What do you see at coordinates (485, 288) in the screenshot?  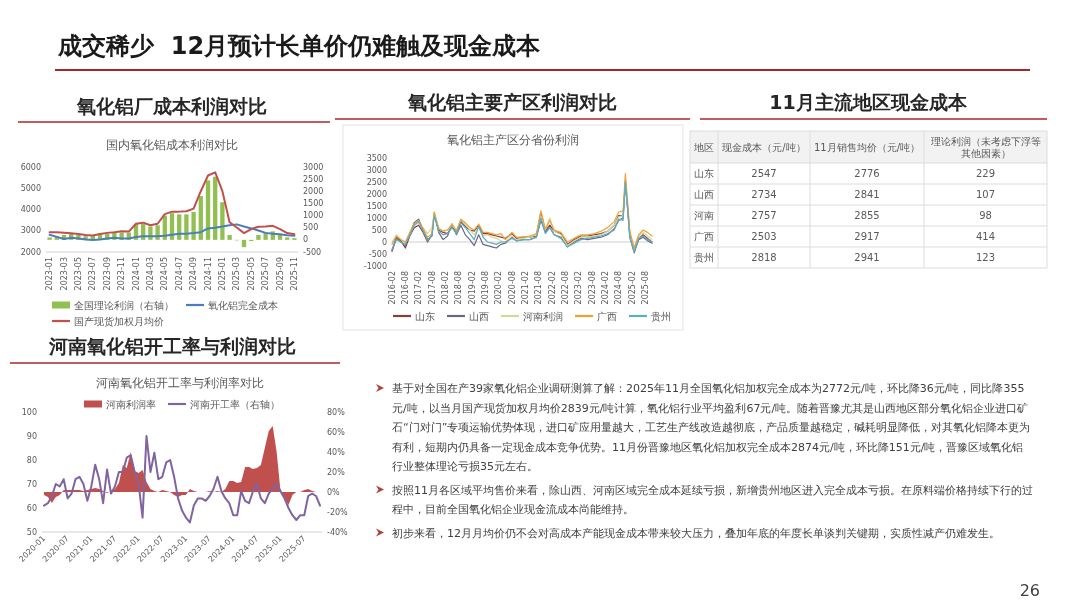 I see `x-tick-label: 2019-08` at bounding box center [485, 288].